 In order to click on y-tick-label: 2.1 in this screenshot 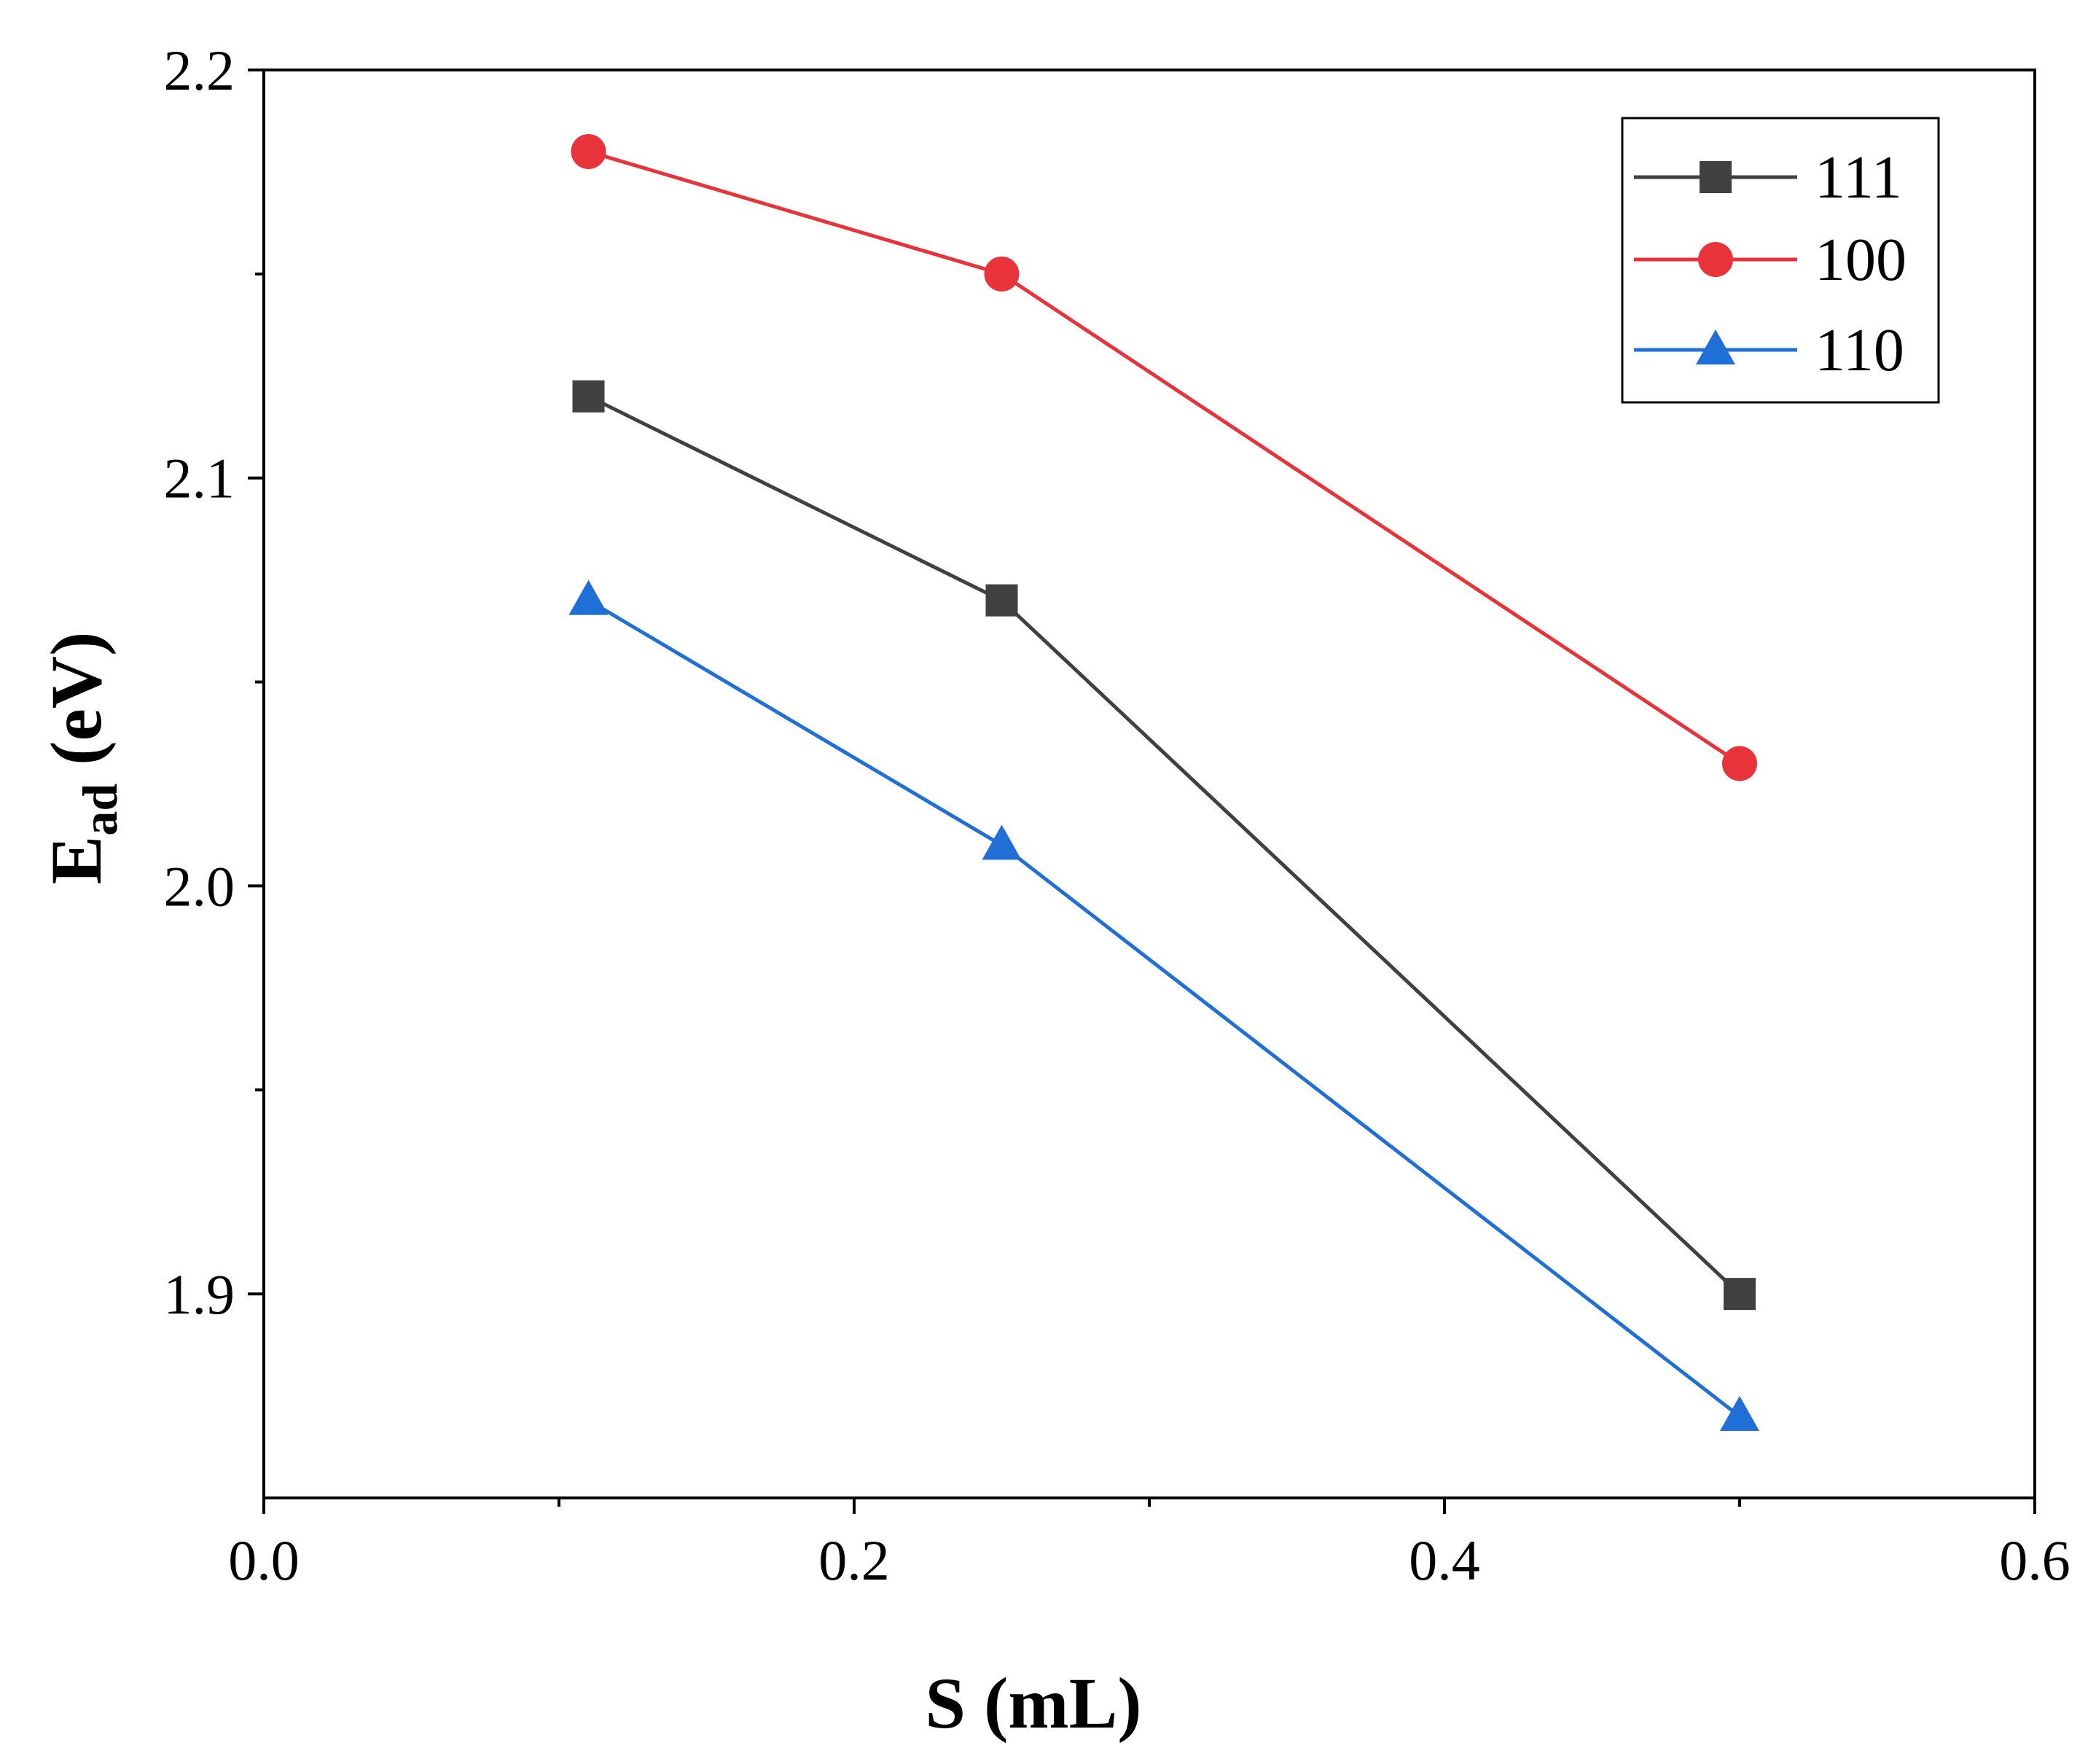, I will do `click(199, 478)`.